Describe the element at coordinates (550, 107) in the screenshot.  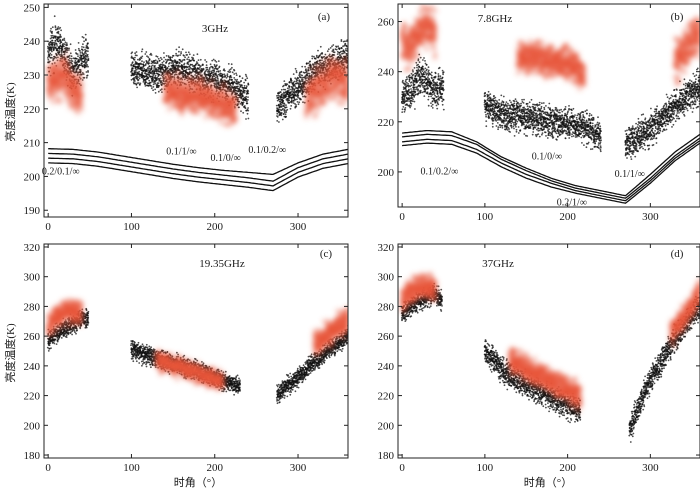
I see `series-observed` at that location.